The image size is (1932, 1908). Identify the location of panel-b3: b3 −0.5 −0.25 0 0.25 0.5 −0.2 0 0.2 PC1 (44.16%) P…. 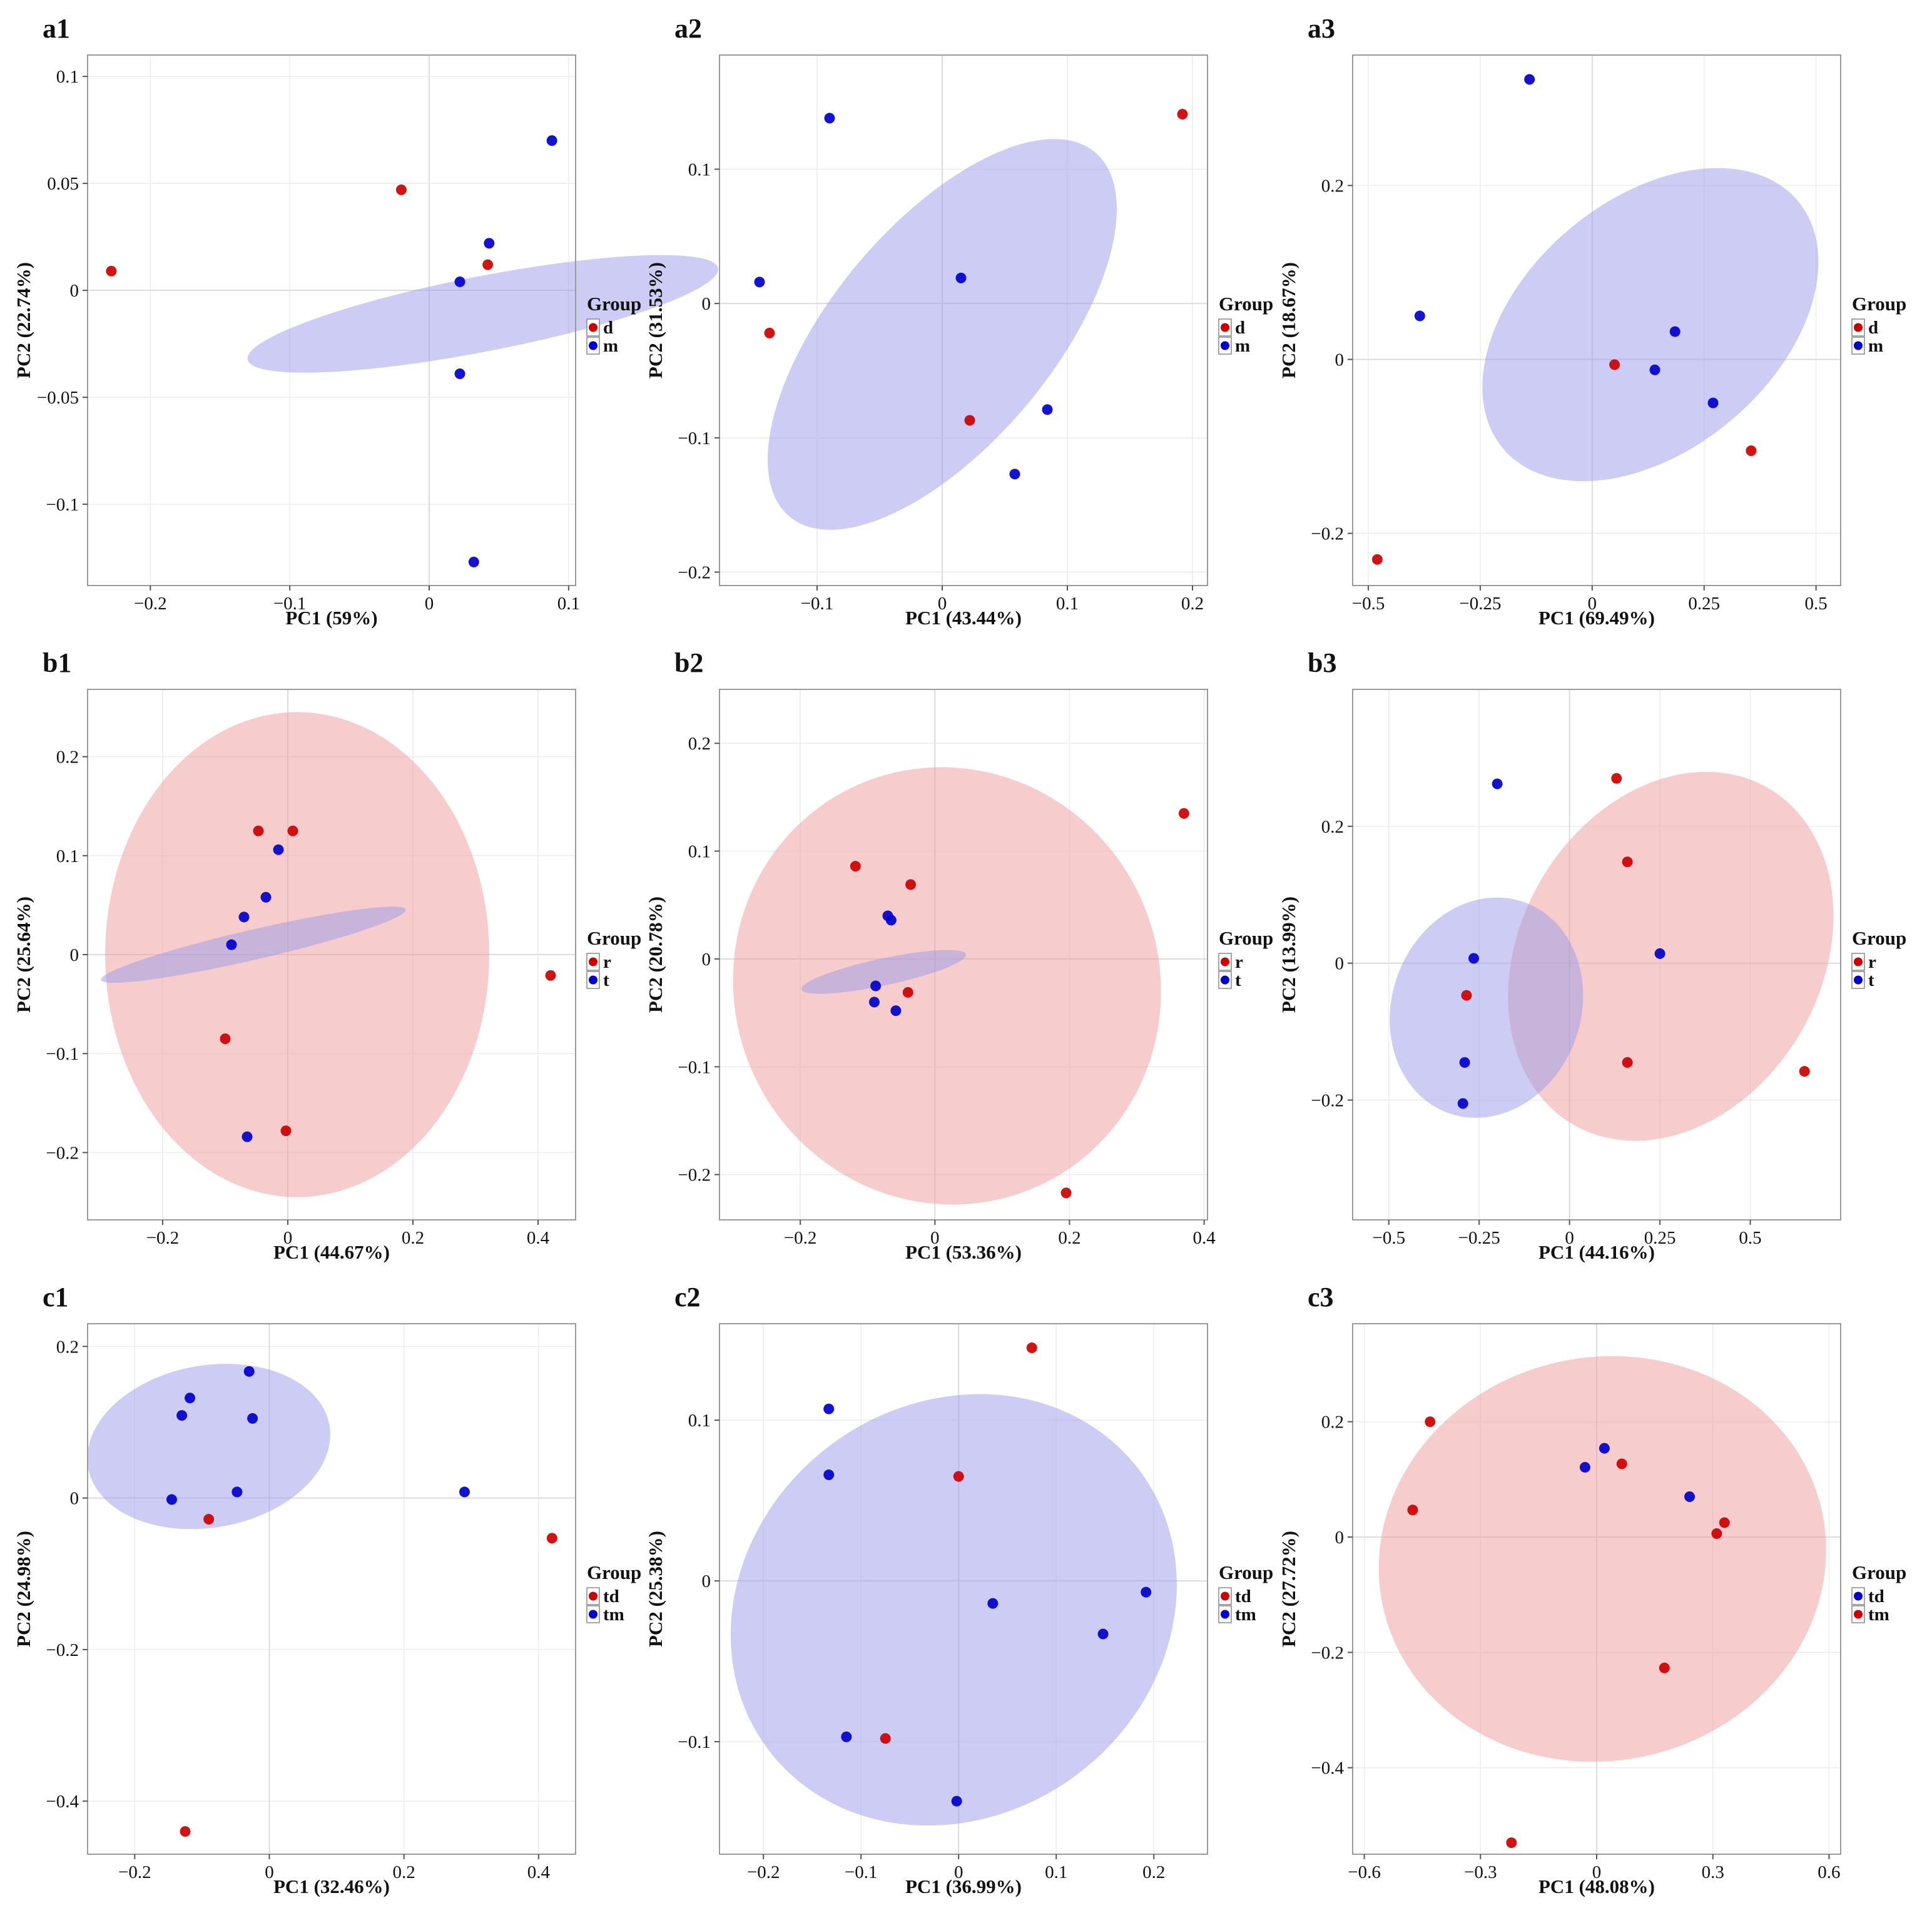
(1592, 955).